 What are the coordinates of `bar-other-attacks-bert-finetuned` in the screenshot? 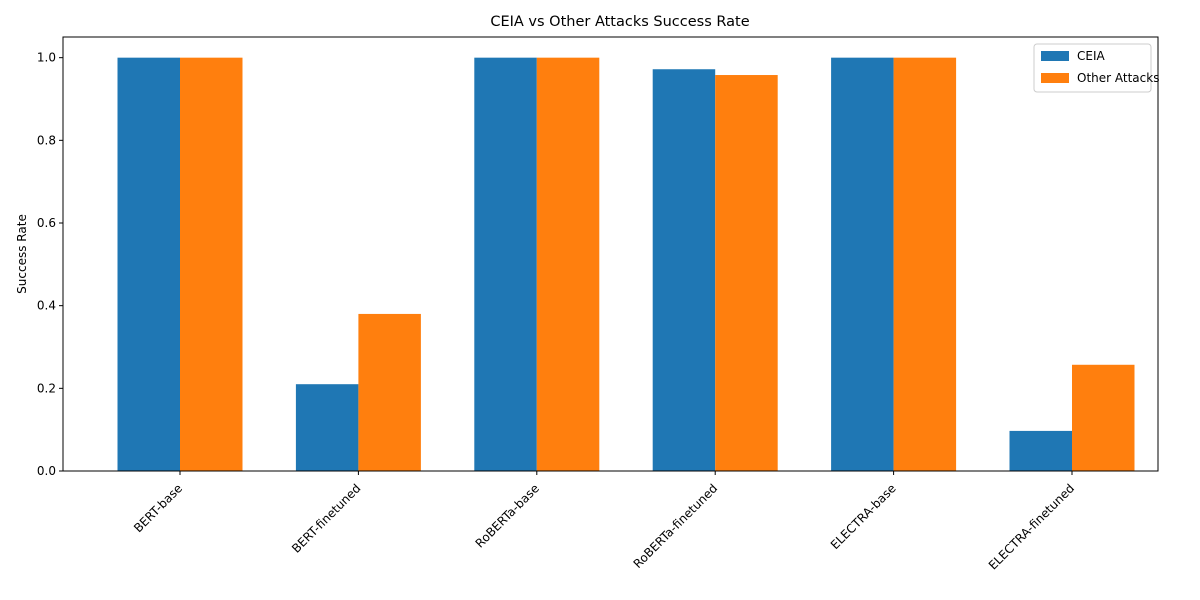 It's located at (389, 392).